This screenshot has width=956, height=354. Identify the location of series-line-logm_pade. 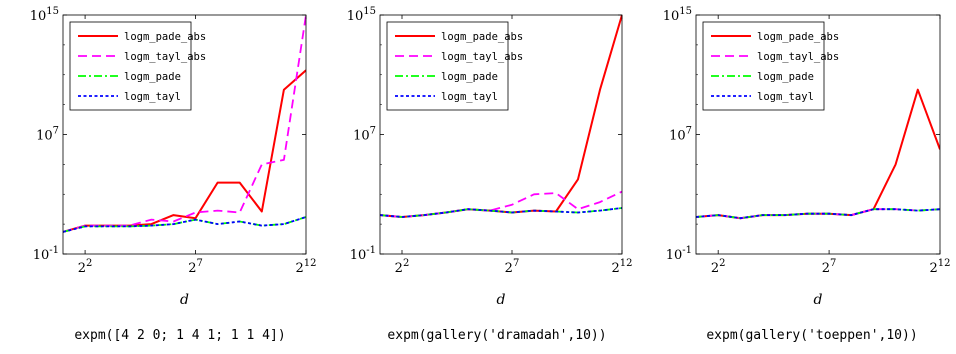
(184, 224).